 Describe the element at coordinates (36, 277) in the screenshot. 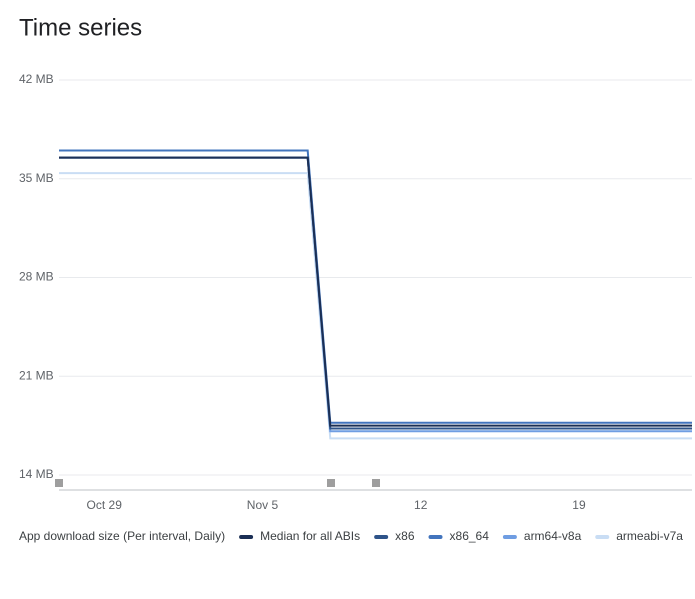

I see `y-tick-label: 28 MB` at that location.